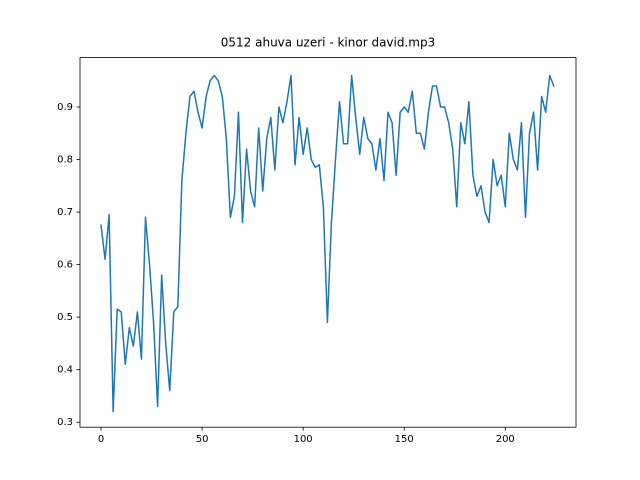  I want to click on y-tick-label: 0.9, so click(65, 107).